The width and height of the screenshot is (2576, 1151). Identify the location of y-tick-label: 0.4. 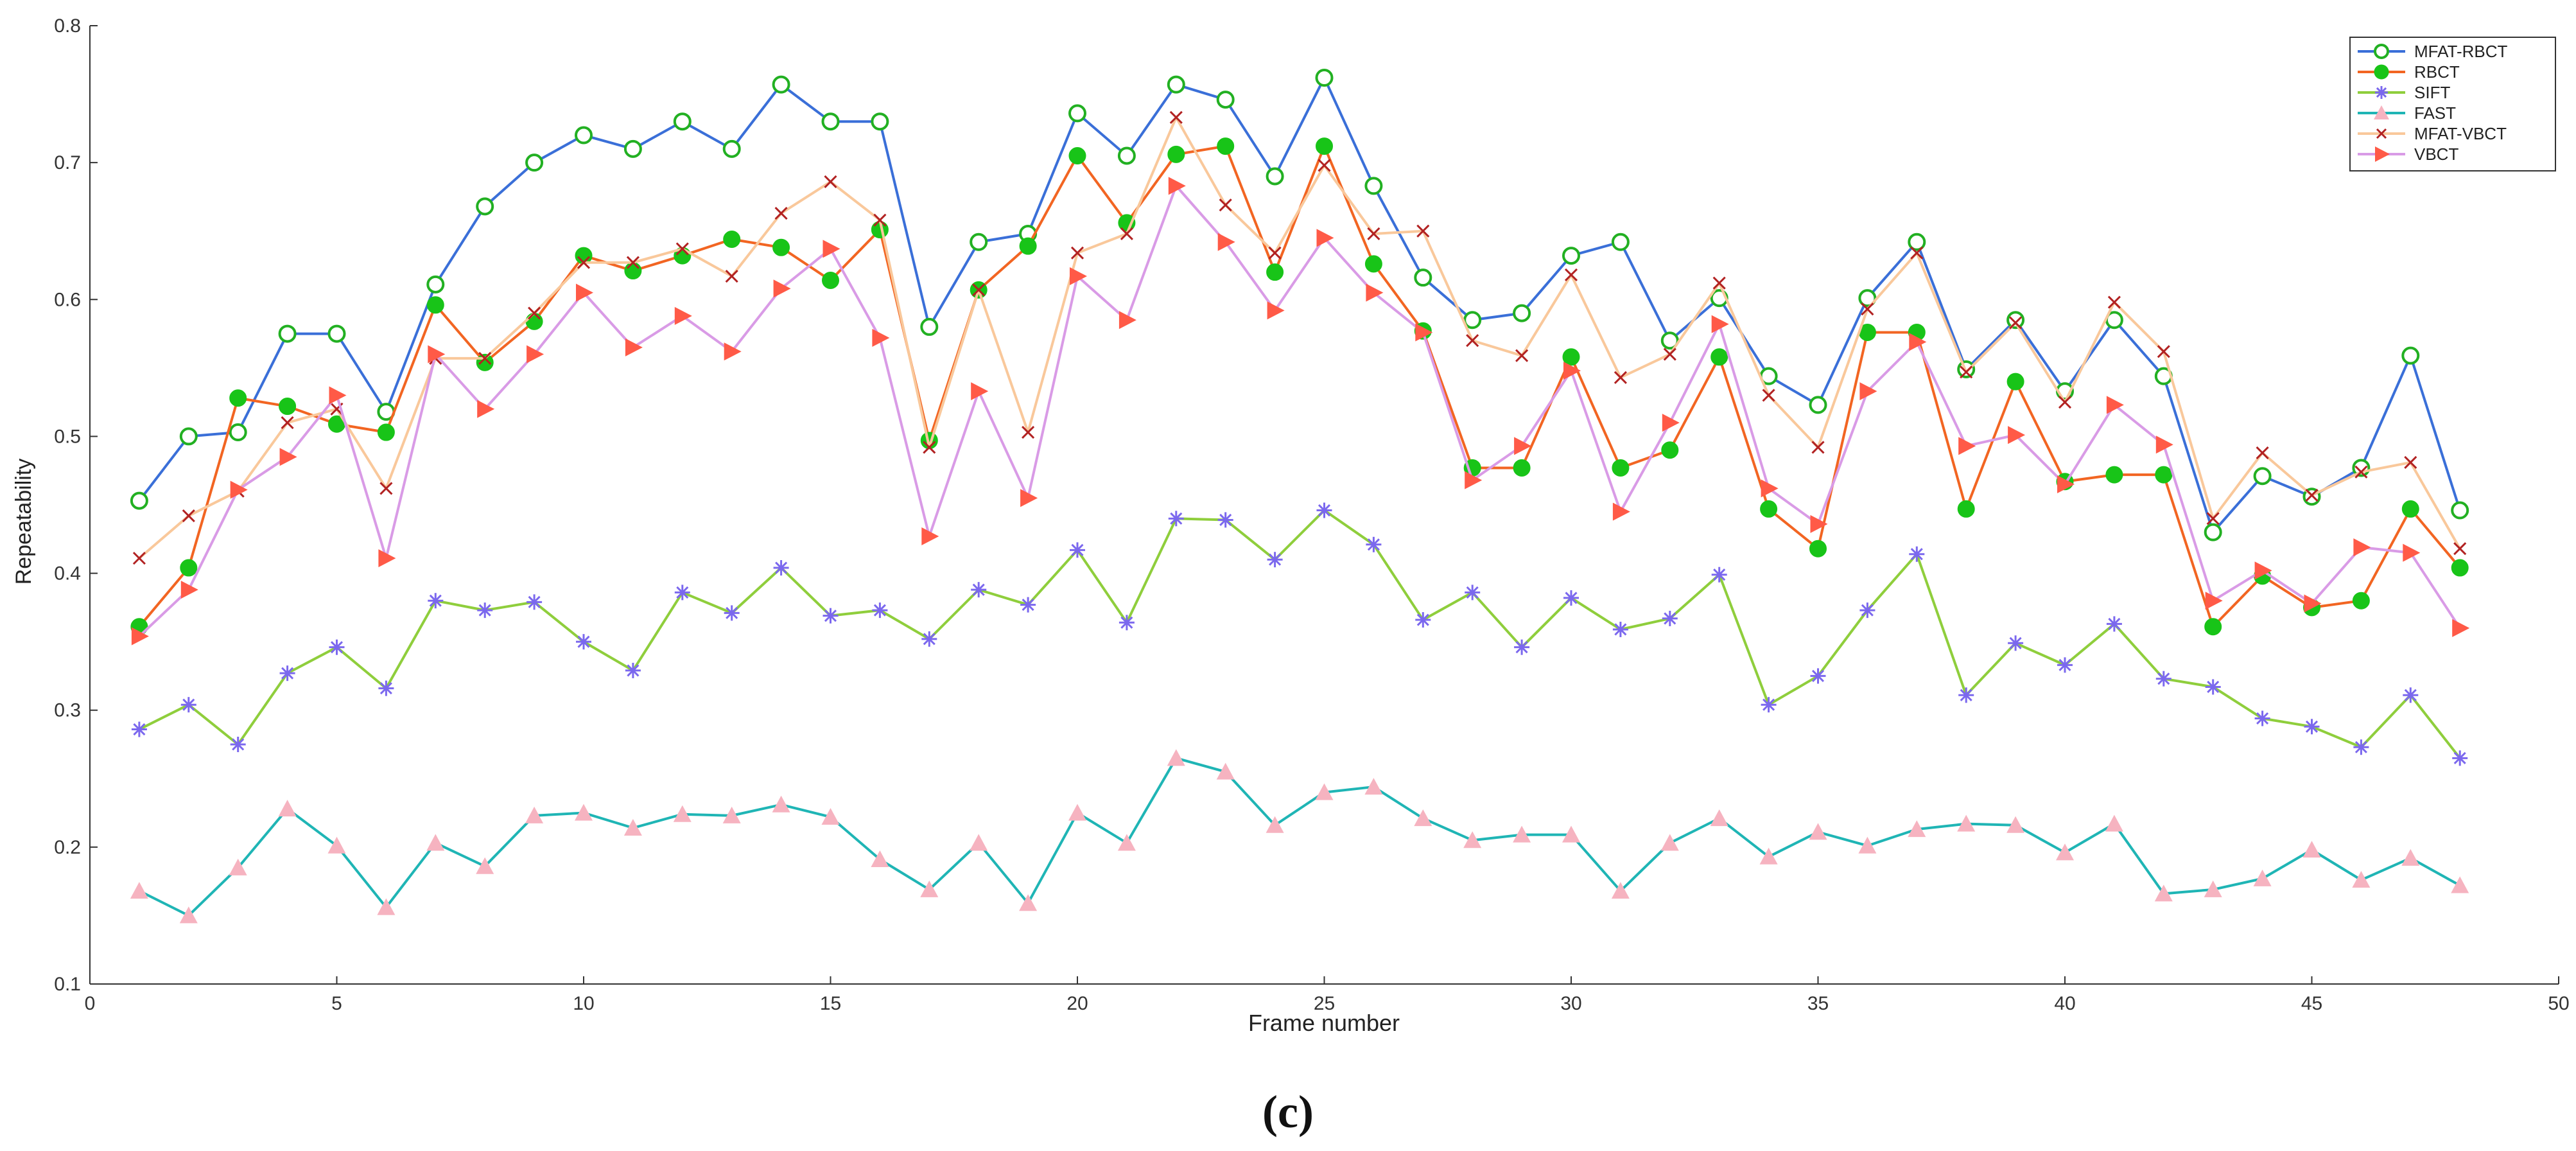
(67, 573).